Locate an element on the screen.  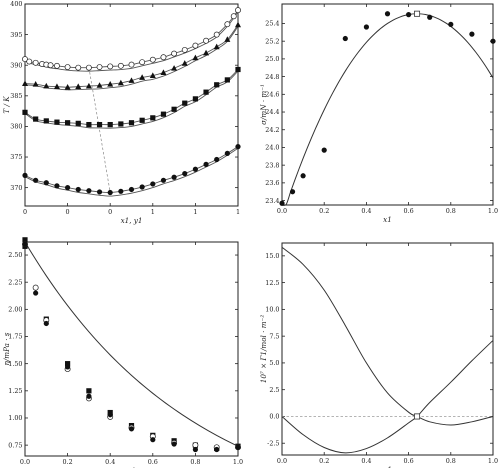
y-tick-label: 375 is located at coordinates (16, 157).